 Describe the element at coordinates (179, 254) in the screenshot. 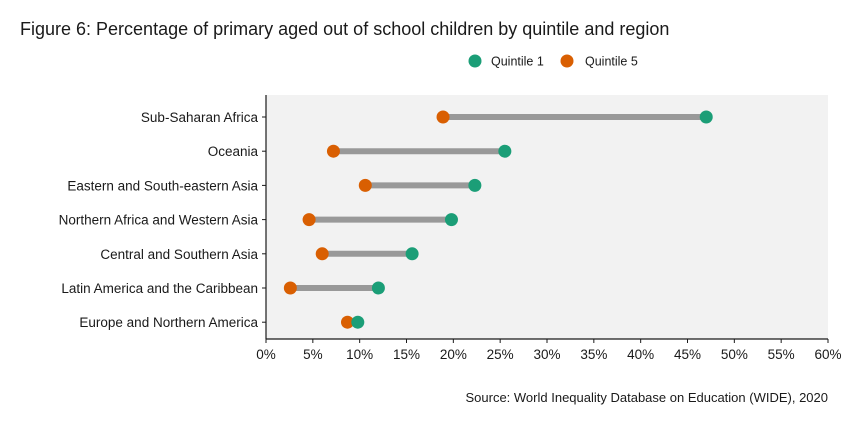

I see `category-label: Central and Southern Asia` at that location.